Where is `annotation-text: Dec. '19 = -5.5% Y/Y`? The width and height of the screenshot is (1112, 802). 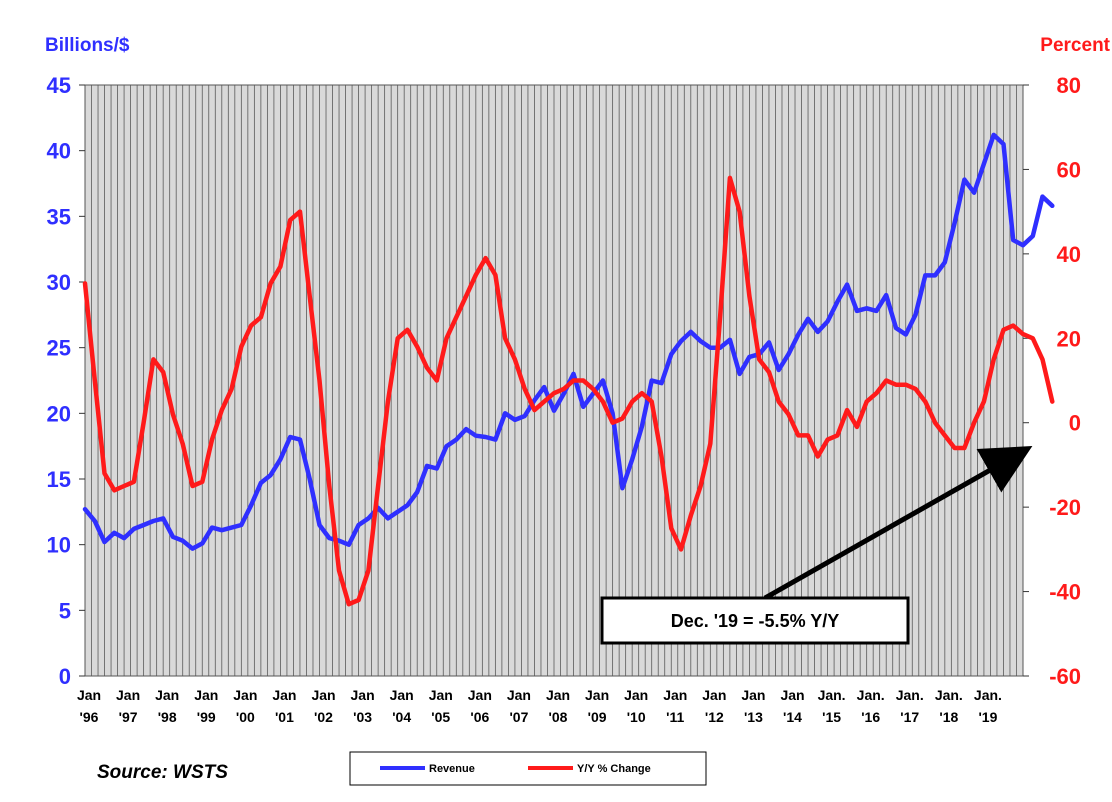 annotation-text: Dec. '19 = -5.5% Y/Y is located at coordinates (755, 621).